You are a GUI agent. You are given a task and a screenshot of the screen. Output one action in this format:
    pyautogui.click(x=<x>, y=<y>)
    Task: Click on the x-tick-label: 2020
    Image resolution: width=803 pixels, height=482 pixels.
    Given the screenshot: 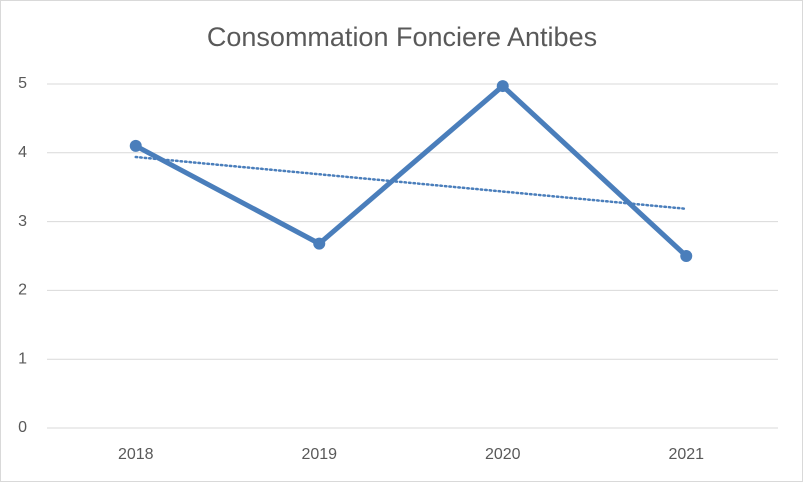 What is the action you would take?
    pyautogui.click(x=503, y=454)
    